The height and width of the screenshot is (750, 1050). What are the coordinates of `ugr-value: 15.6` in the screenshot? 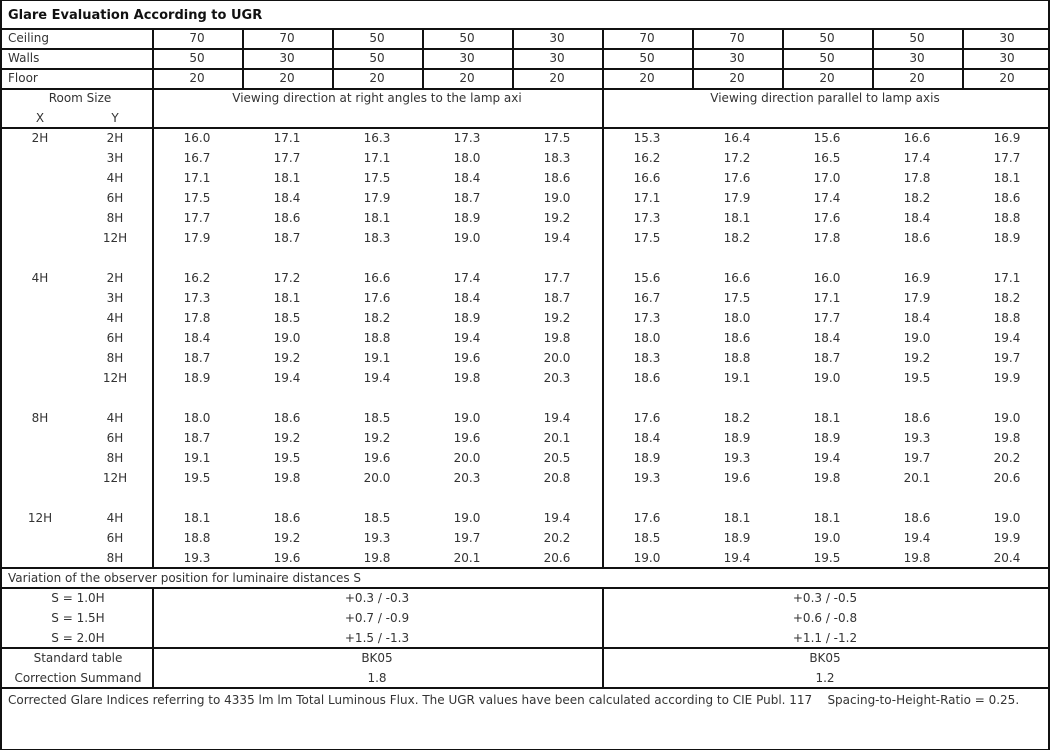 It's located at (647, 278).